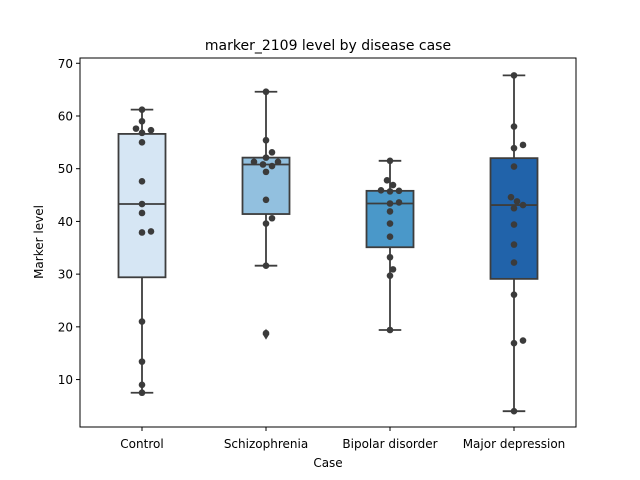 The height and width of the screenshot is (480, 640). Describe the element at coordinates (141, 444) in the screenshot. I see `x-tick-label: Control` at that location.